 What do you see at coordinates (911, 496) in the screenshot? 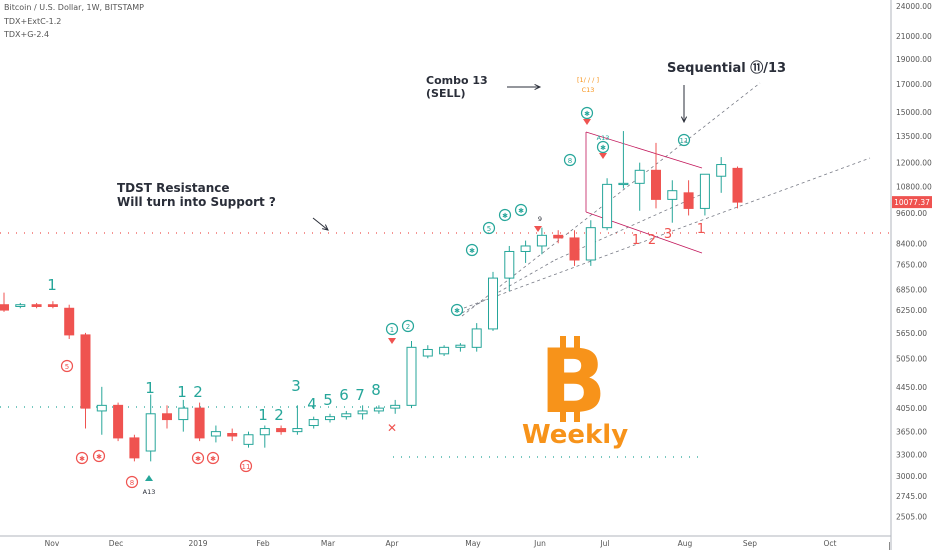
I see `y-tick-label: 2745.00` at bounding box center [911, 496].